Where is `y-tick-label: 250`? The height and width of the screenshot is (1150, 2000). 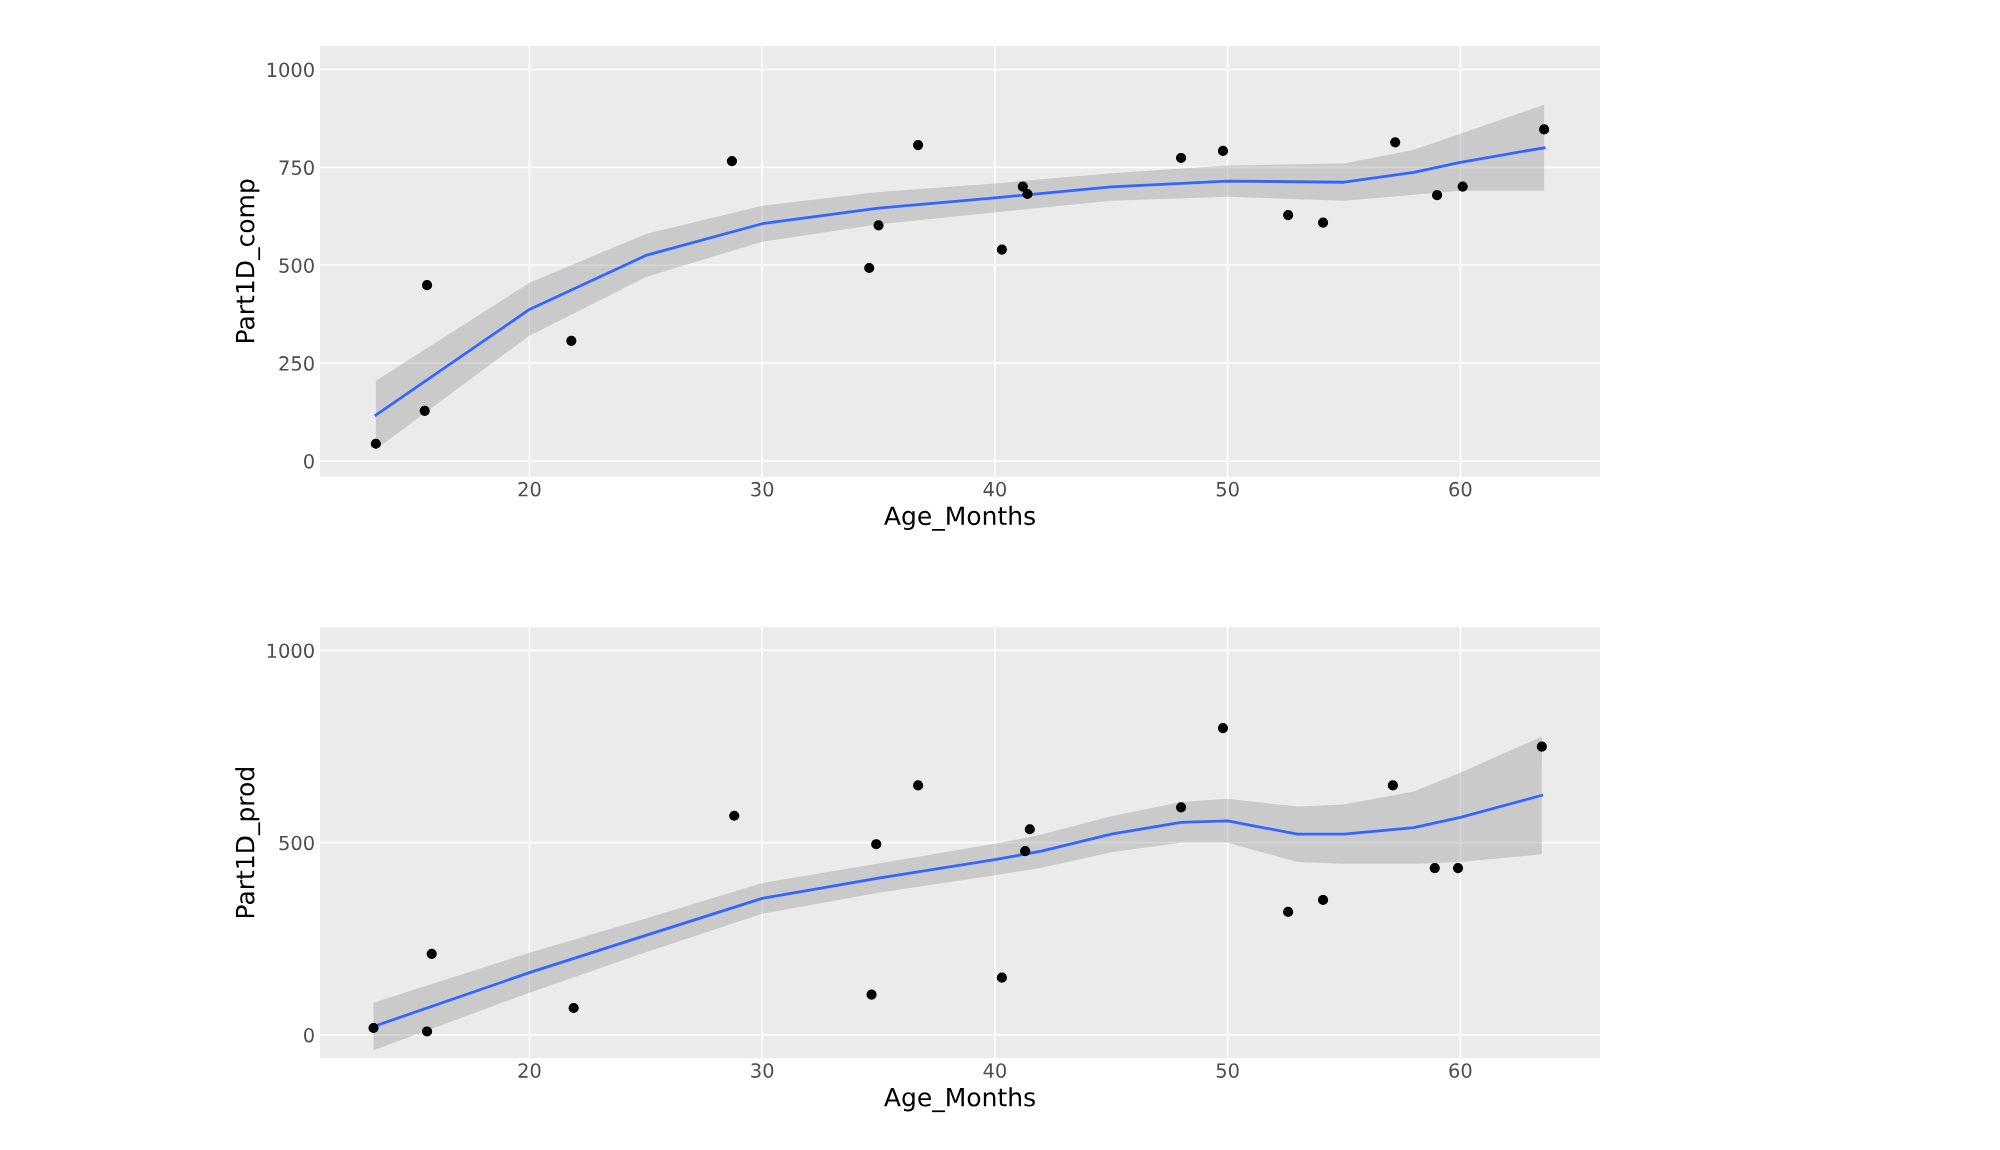 y-tick-label: 250 is located at coordinates (296, 363).